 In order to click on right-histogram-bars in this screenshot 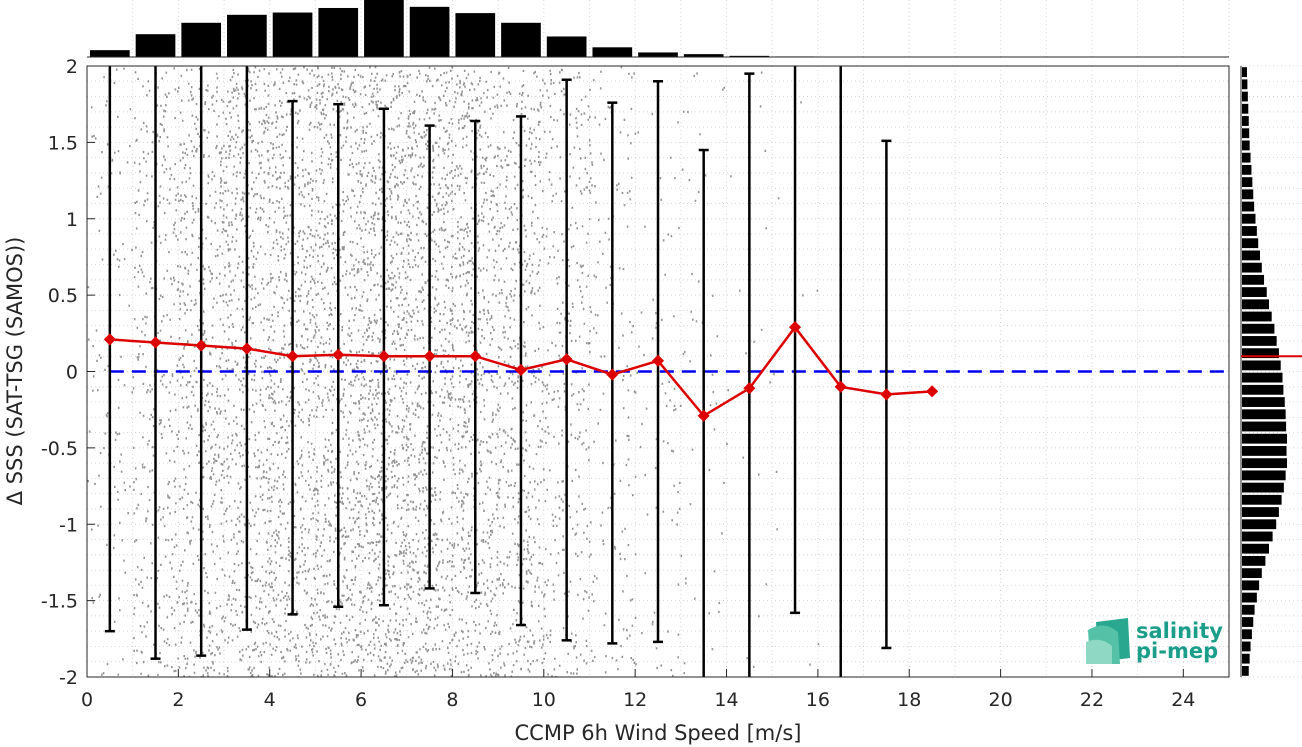, I will do `click(1264, 371)`.